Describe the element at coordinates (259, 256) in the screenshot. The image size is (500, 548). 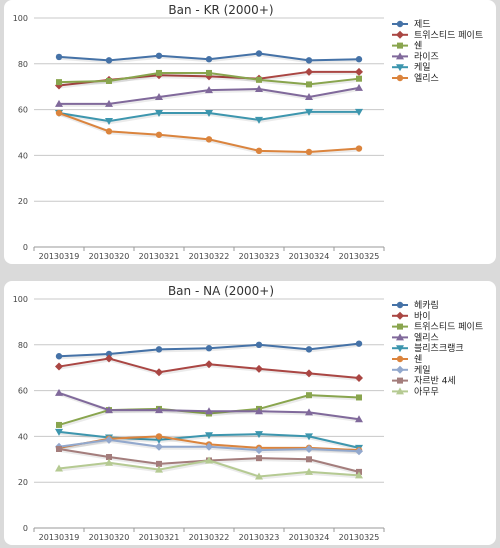
I see `x-tick-label: 20130323` at that location.